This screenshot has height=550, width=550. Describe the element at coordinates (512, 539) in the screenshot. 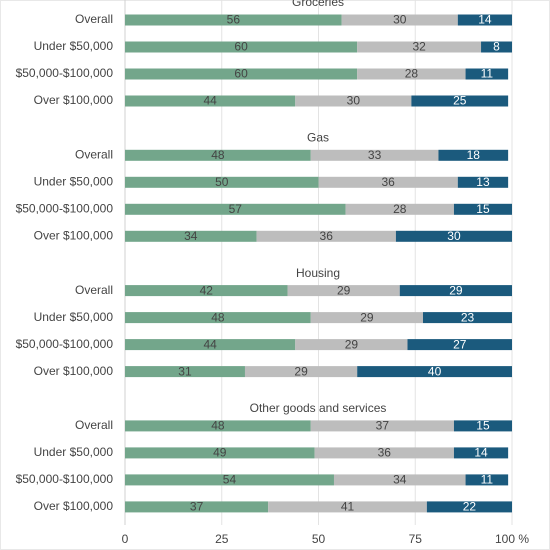

I see `x-tick-label: 100 %` at that location.